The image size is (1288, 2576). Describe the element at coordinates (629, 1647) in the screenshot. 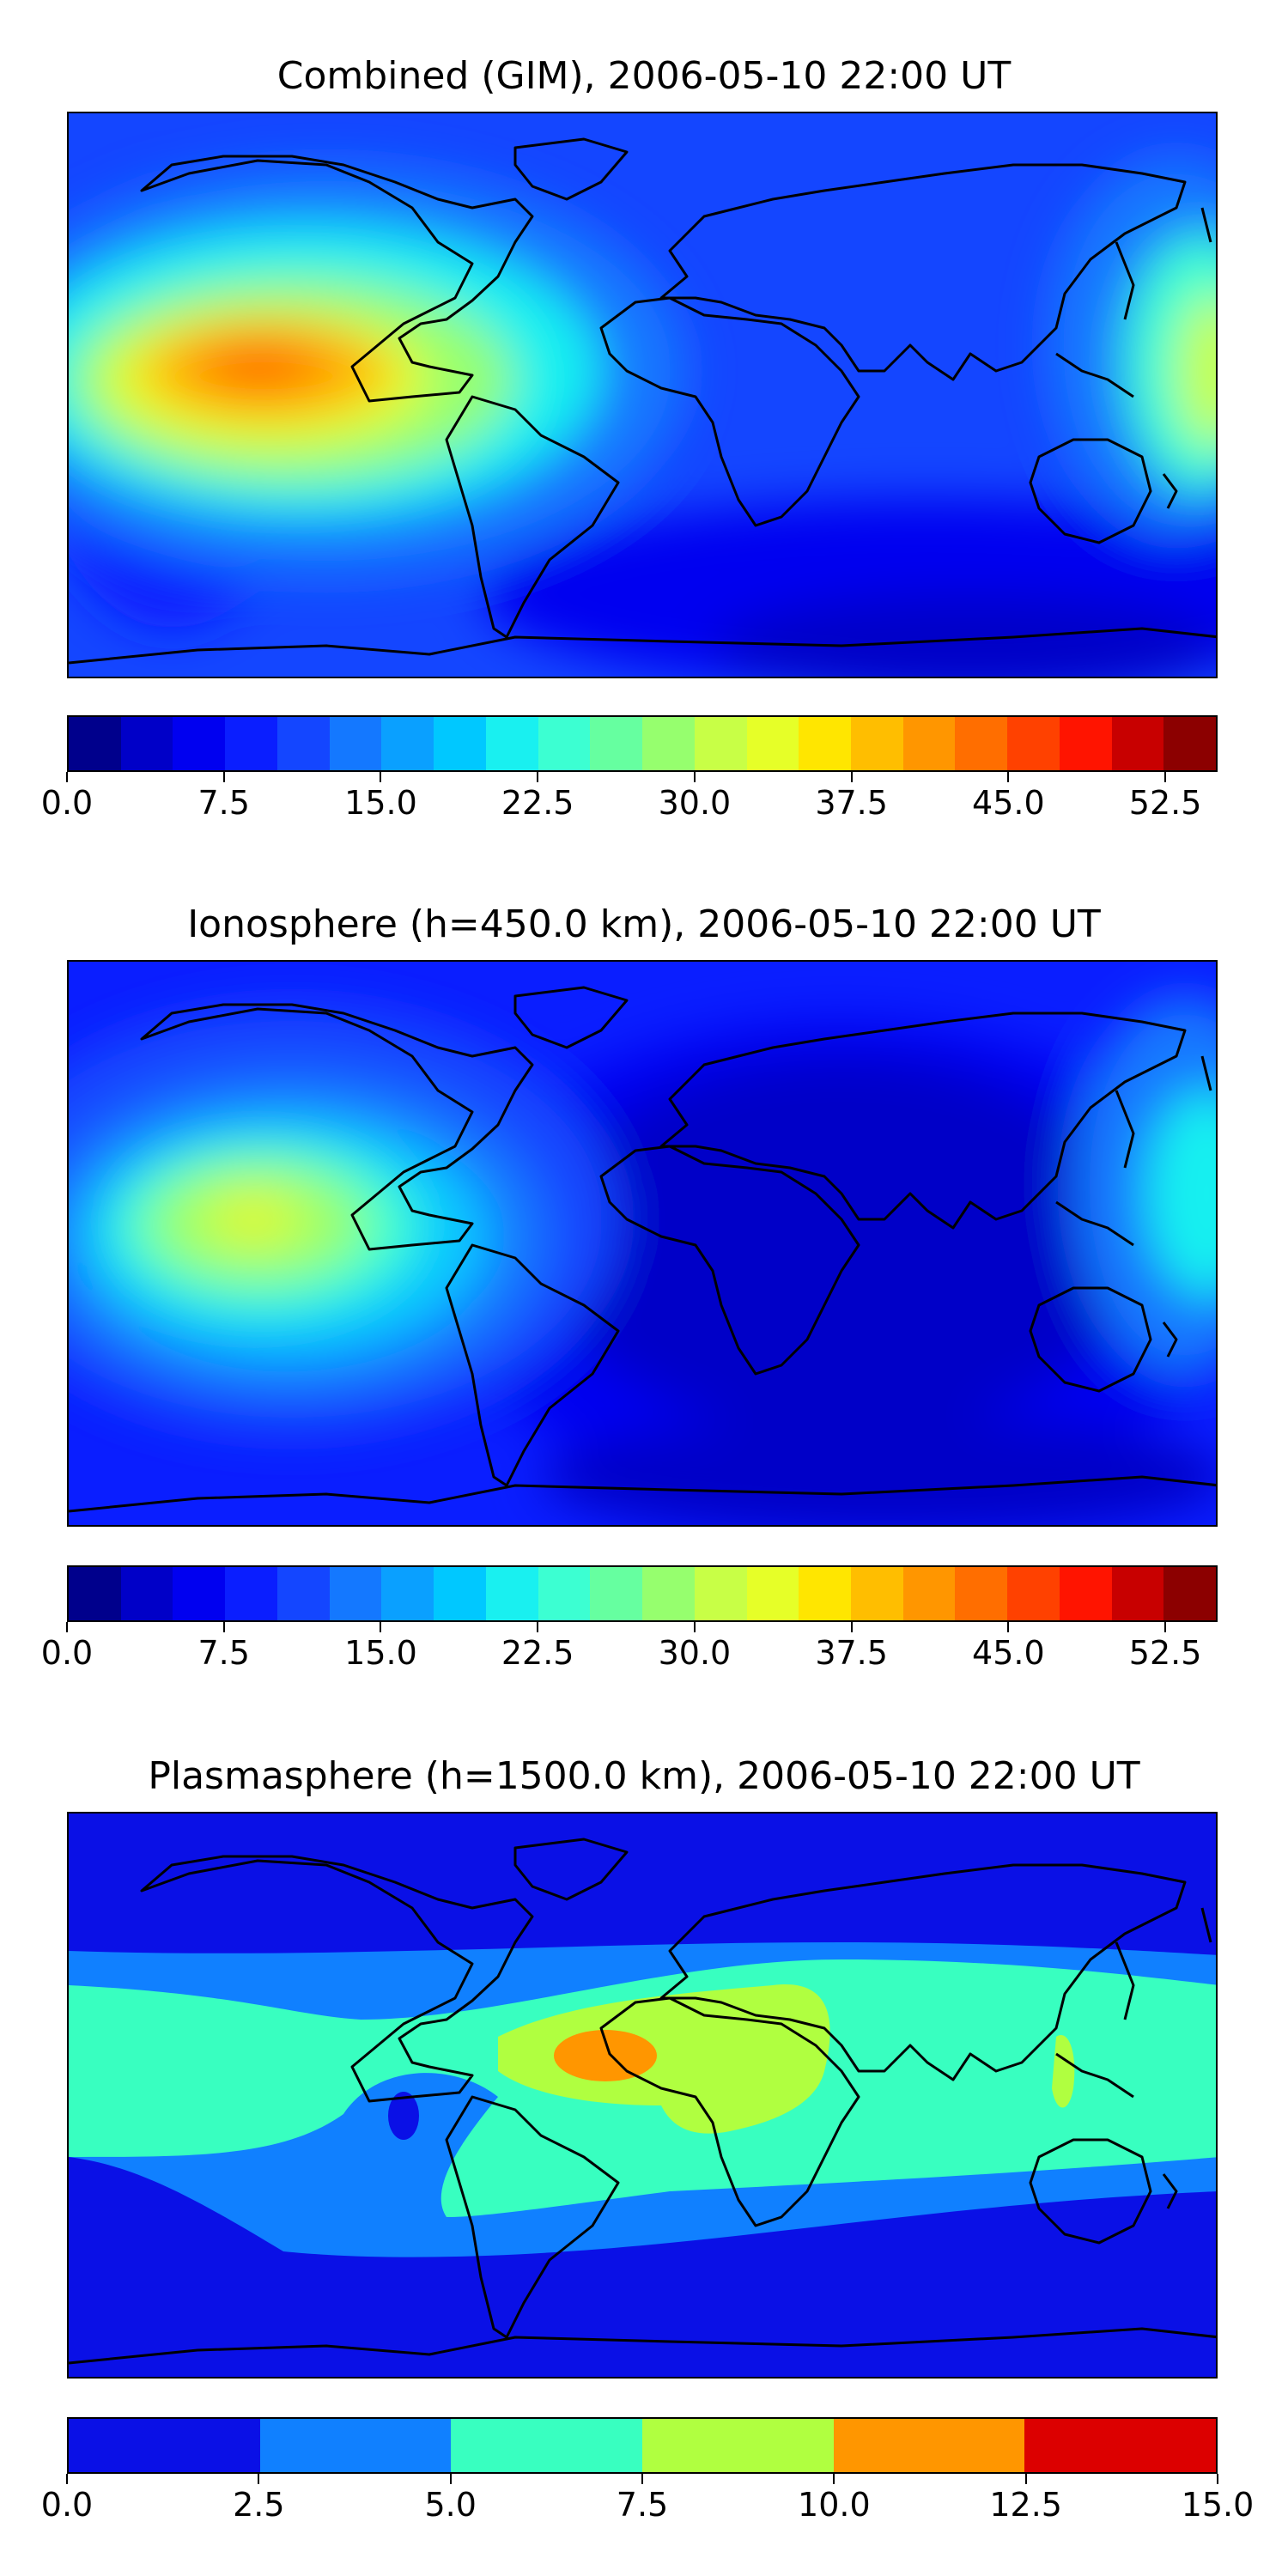

I see `colorbar-ticks-ionosphere: 0.0 7.5 15.0 22.5 30.0 37.5 45.0 52.5` at that location.